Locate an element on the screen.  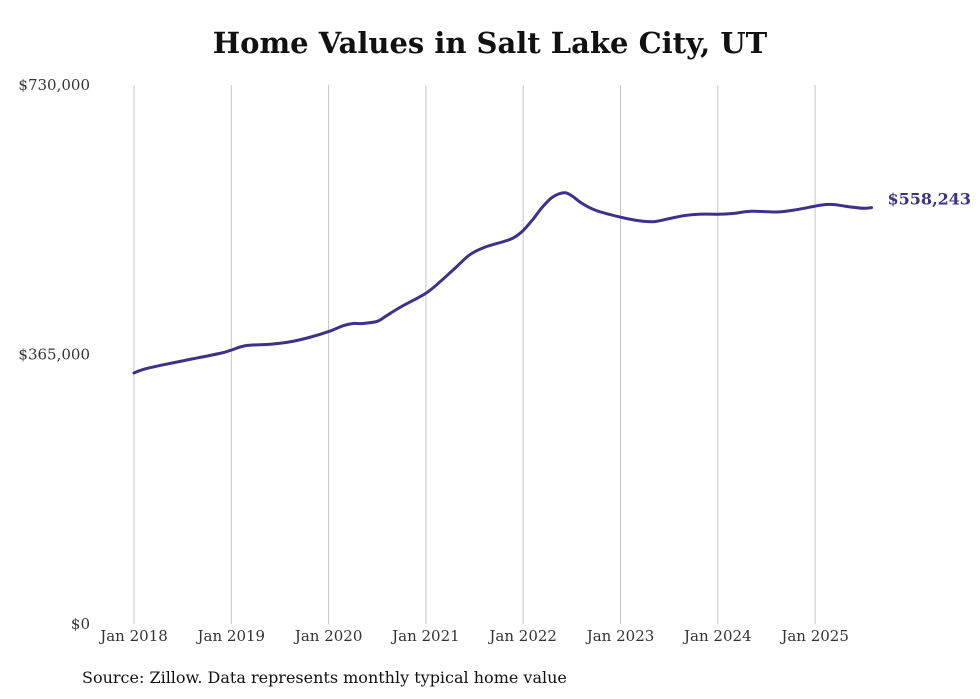
x-tick-label: Jan 2024 is located at coordinates (717, 636).